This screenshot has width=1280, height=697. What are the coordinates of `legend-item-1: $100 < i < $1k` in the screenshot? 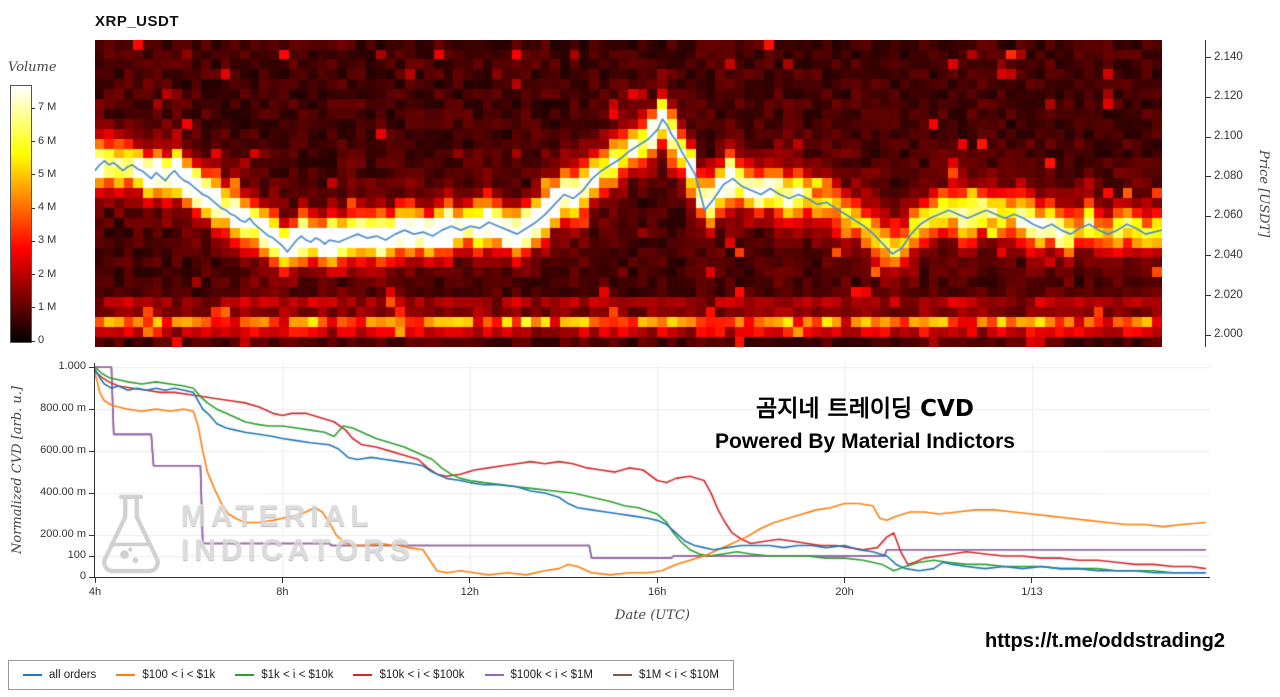 It's located at (165, 675).